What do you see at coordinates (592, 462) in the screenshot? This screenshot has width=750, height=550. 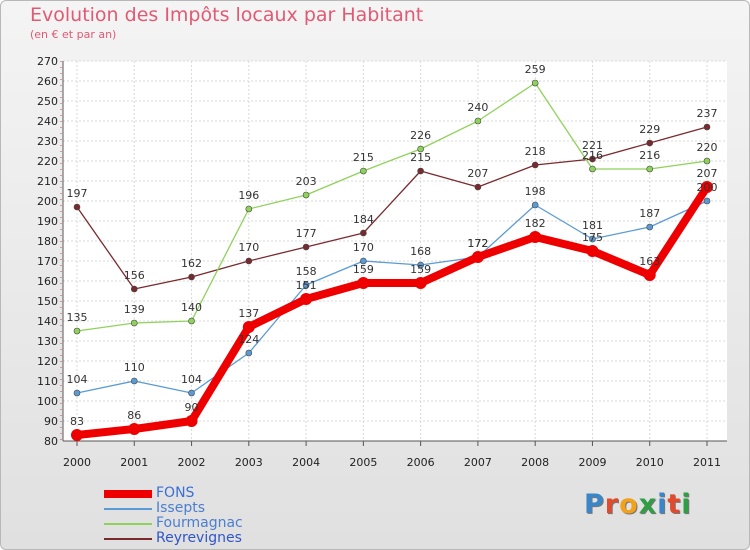 I see `x-tick-label: 2009` at bounding box center [592, 462].